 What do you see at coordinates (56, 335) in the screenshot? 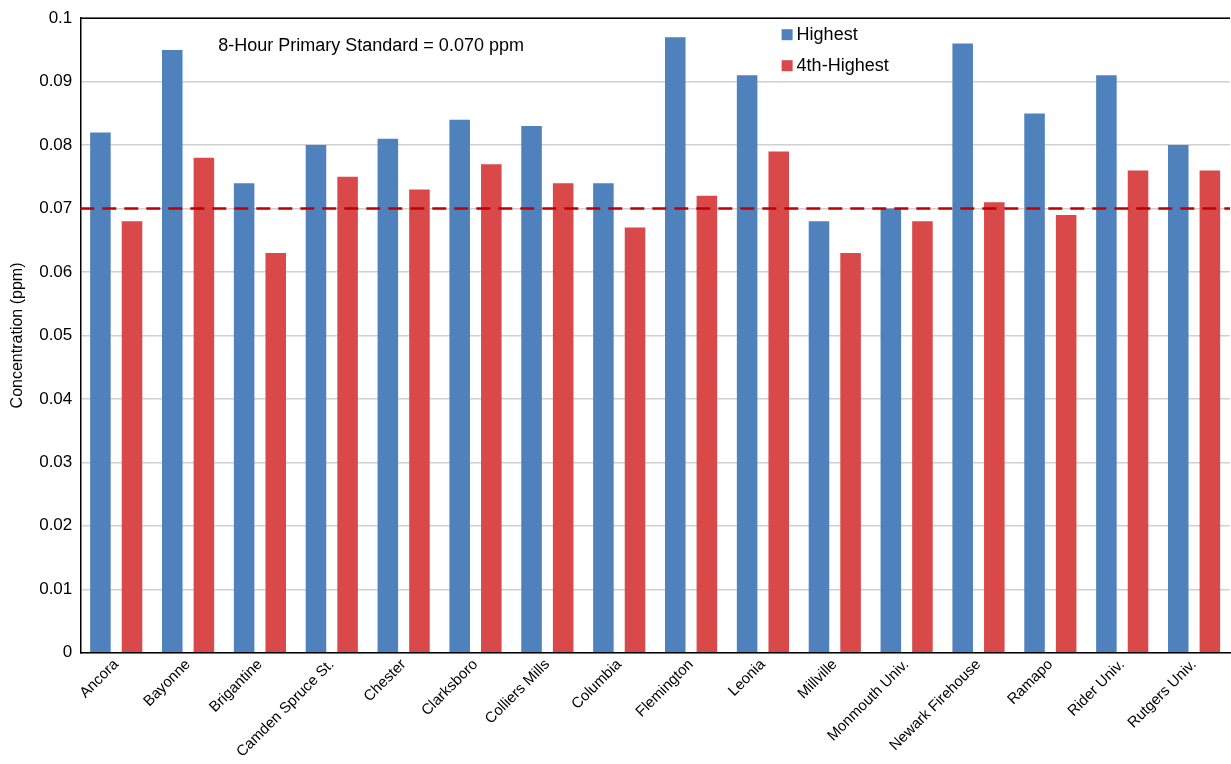
I see `y-tick-label: 0.05` at bounding box center [56, 335].